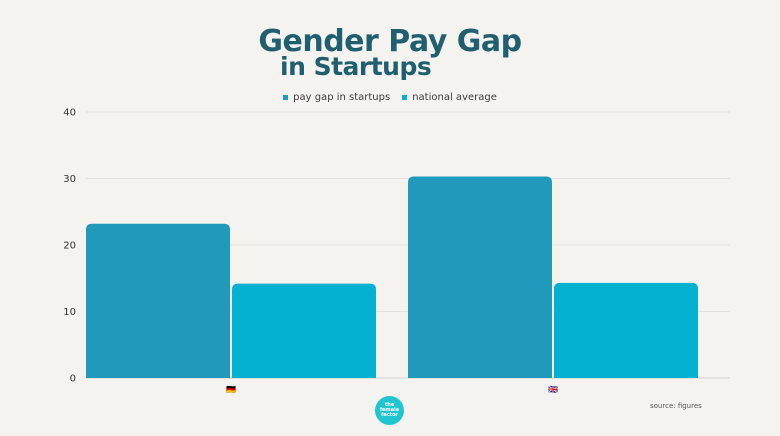 The image size is (780, 436). I want to click on female-factor-logo: the female factor, so click(389, 410).